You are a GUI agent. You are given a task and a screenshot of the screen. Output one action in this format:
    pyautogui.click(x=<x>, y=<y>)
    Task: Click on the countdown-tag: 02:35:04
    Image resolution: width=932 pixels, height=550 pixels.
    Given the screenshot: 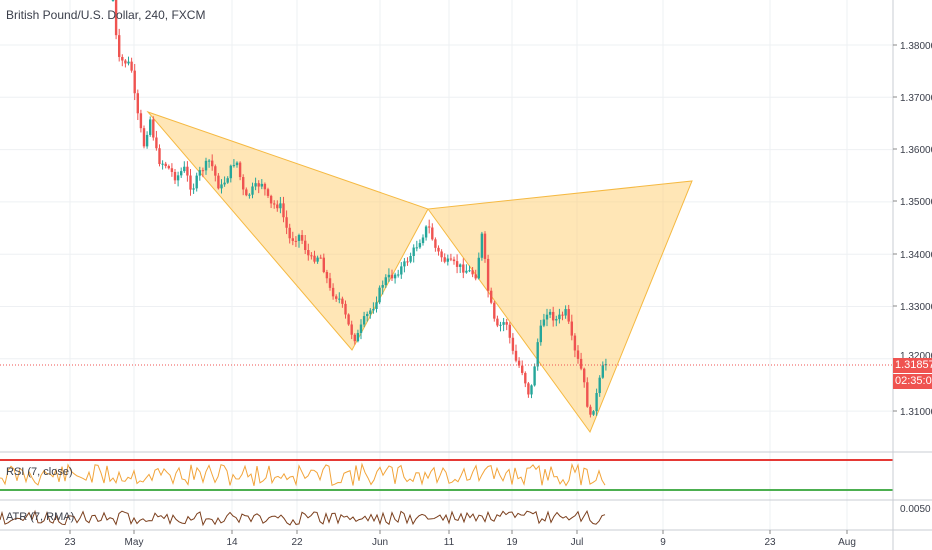 What is the action you would take?
    pyautogui.click(x=912, y=381)
    